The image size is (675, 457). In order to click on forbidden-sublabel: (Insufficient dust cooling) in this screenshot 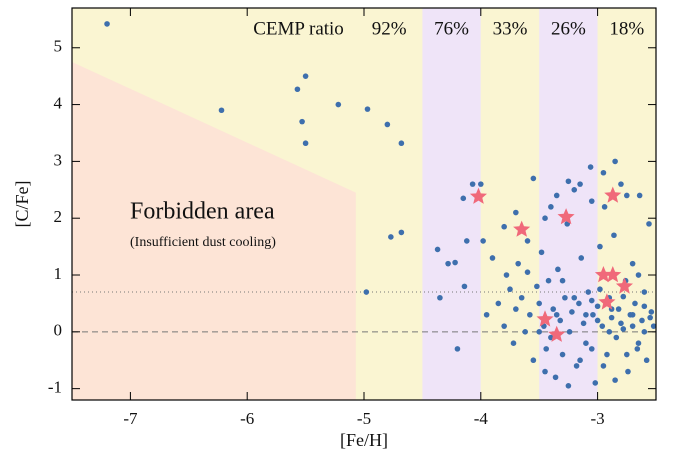, I will do `click(203, 242)`.